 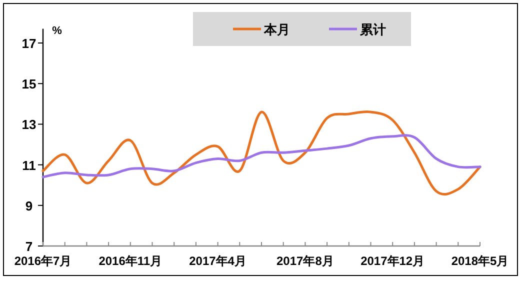 What do you see at coordinates (29, 246) in the screenshot?
I see `y-tick-label: 7` at bounding box center [29, 246].